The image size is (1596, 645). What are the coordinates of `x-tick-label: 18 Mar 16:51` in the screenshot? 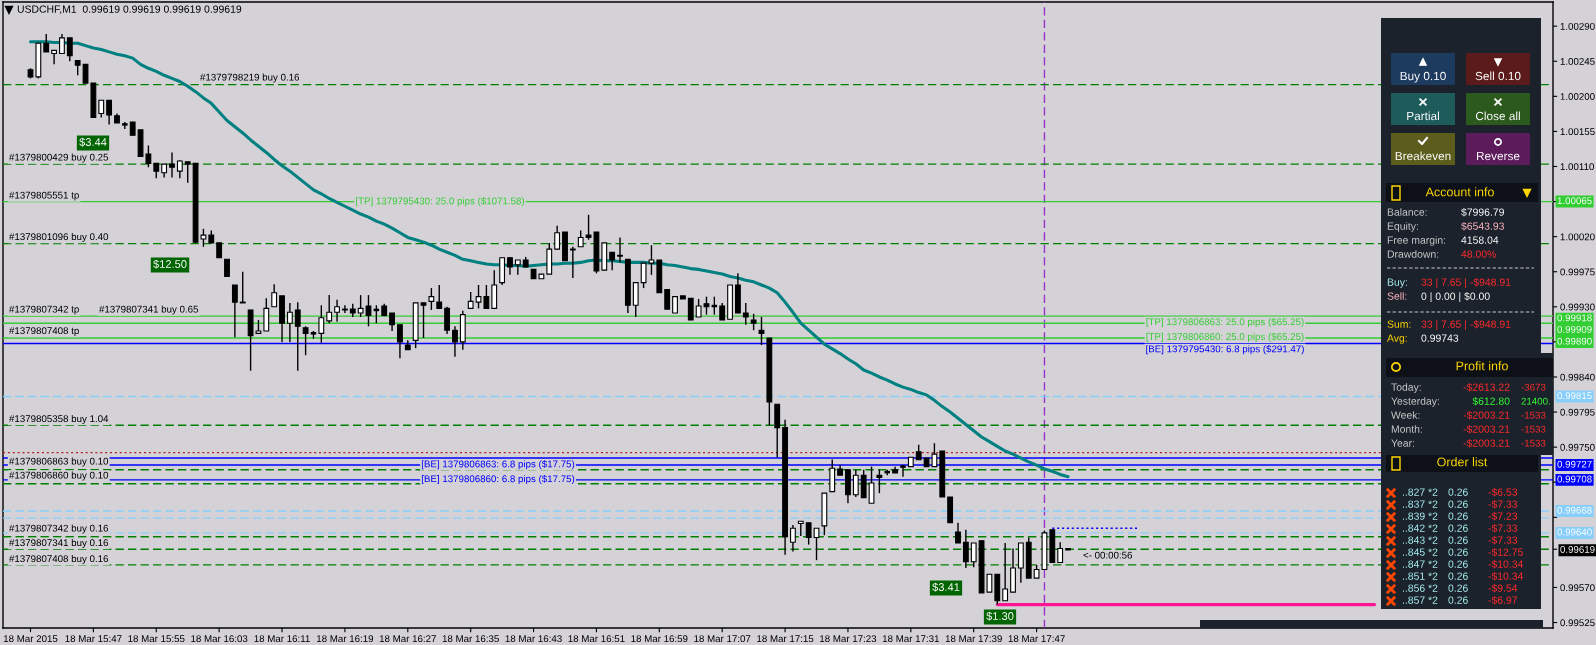 It's located at (596, 639).